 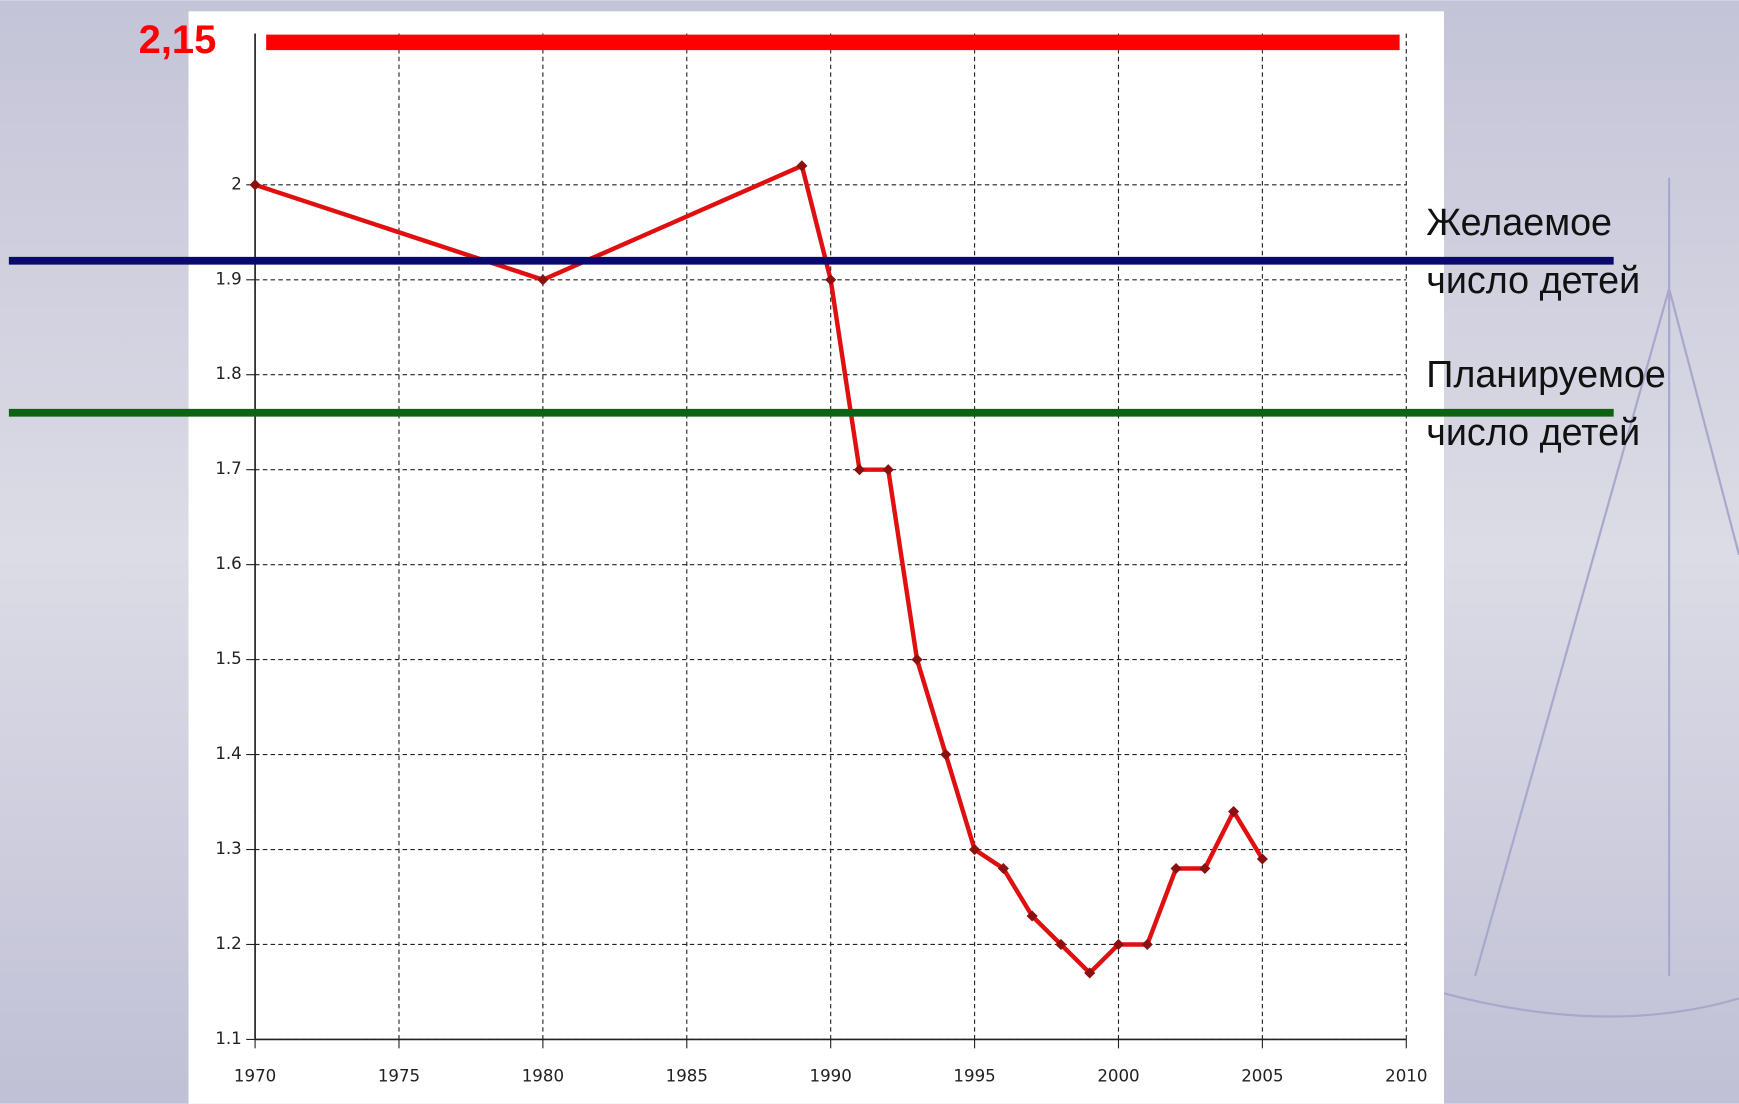 I want to click on y-tick-label: 1.9, so click(x=228, y=278).